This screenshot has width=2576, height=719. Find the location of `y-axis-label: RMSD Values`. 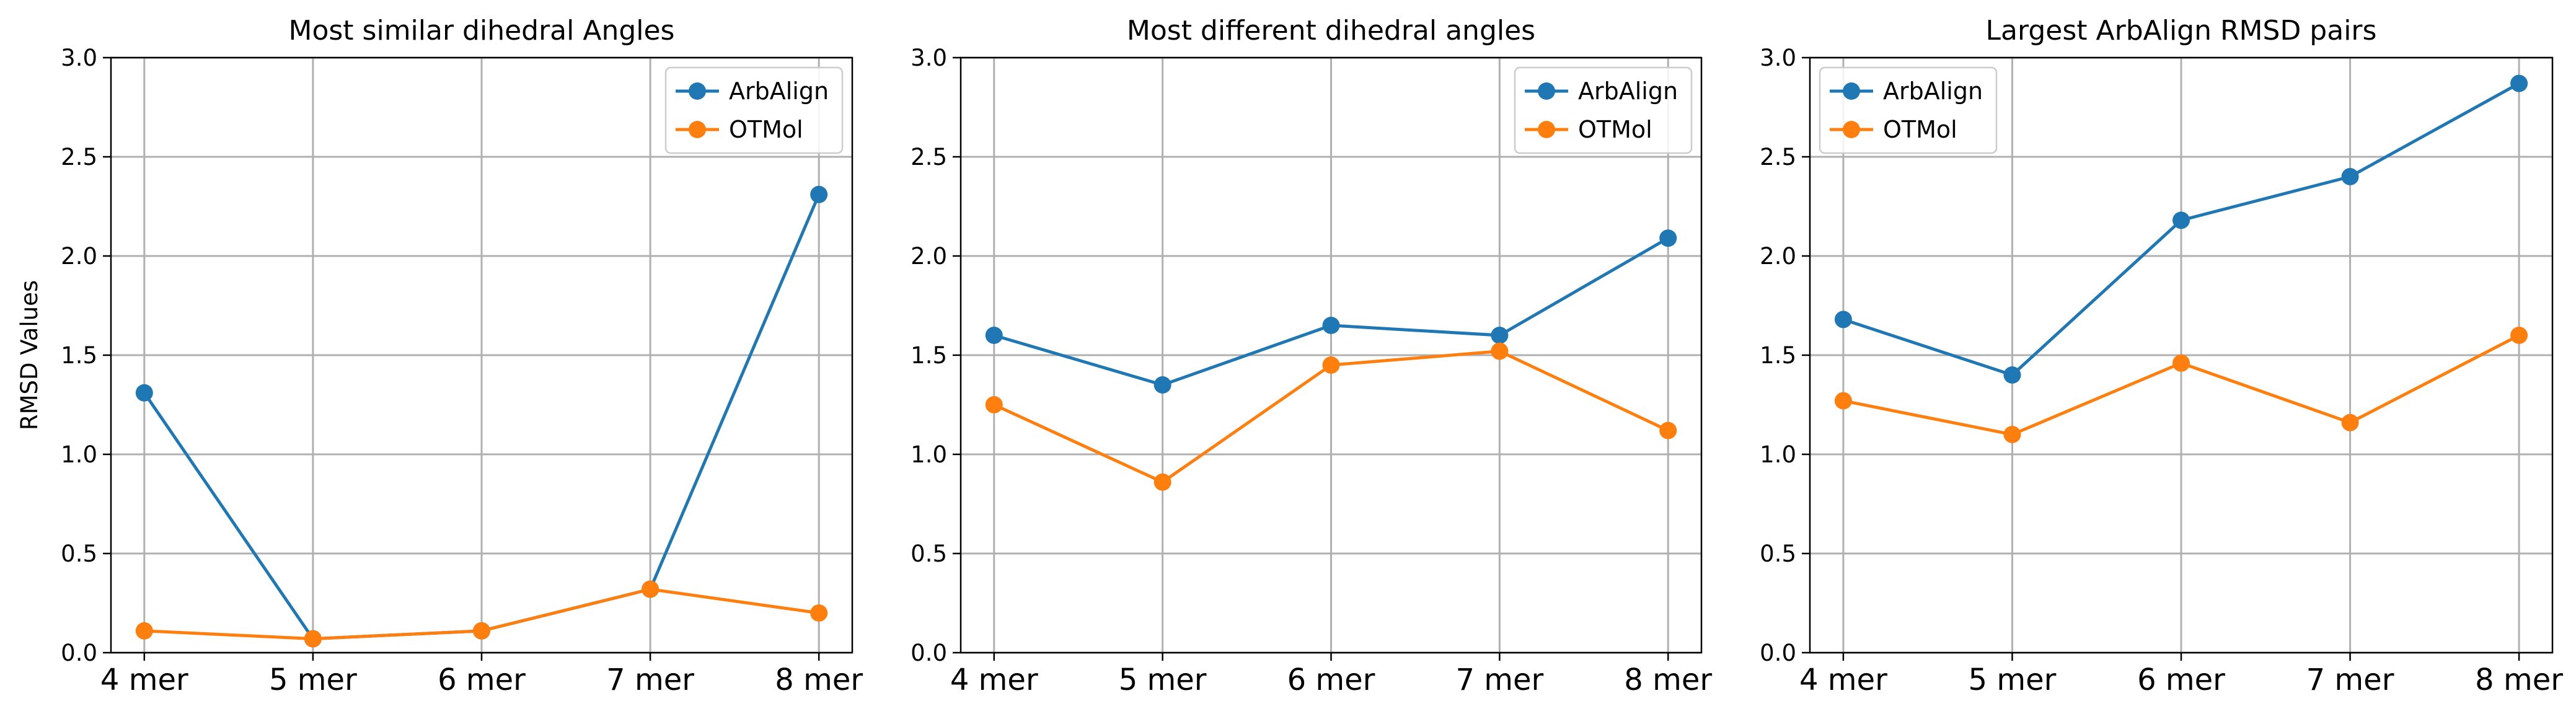

y-axis-label: RMSD Values is located at coordinates (29, 355).